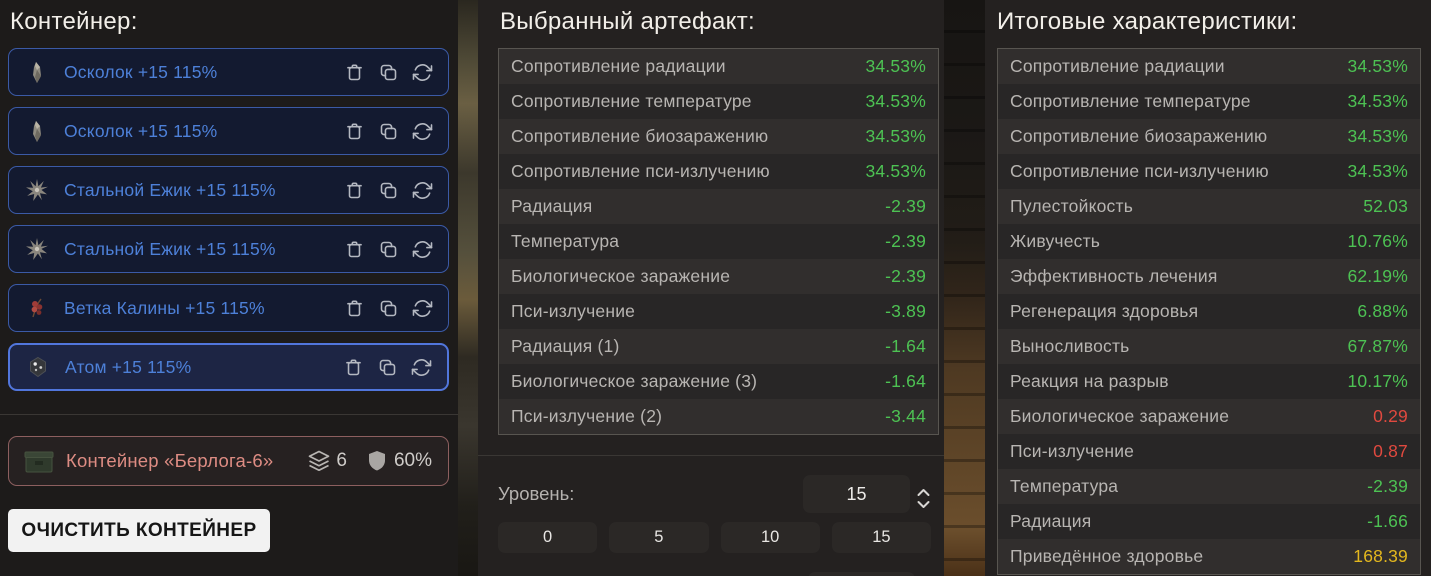  Describe the element at coordinates (587, 416) in the screenshot. I see `stat-label: Пси-излучение (2)` at that location.